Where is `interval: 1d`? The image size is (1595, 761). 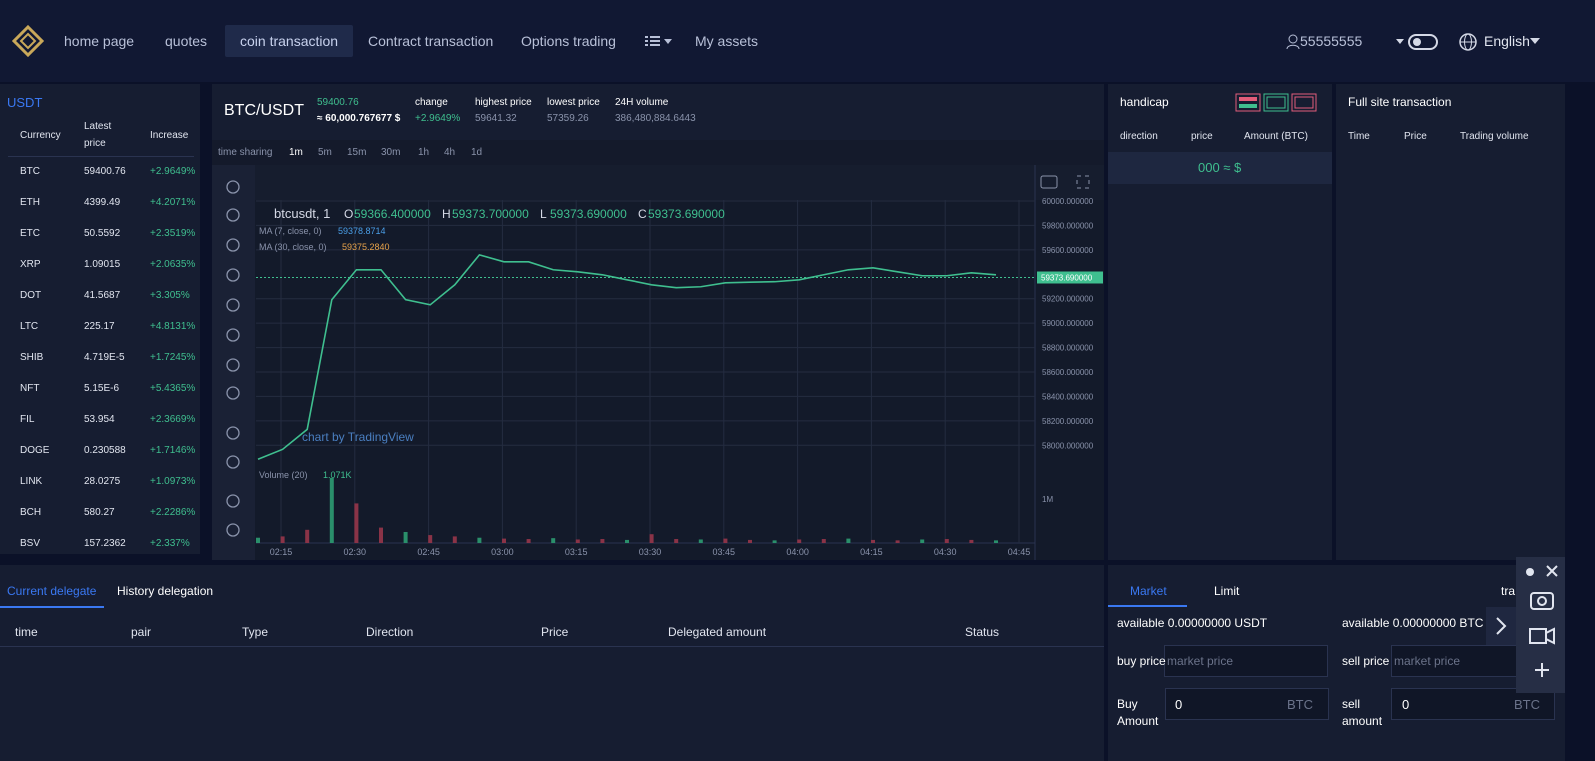
interval: 1d is located at coordinates (477, 152).